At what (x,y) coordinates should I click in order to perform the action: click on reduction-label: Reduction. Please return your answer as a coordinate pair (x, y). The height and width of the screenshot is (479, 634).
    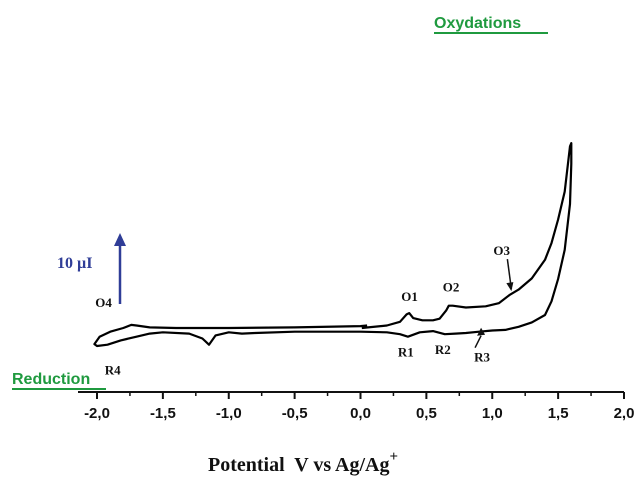
    Looking at the image, I should click on (51, 379).